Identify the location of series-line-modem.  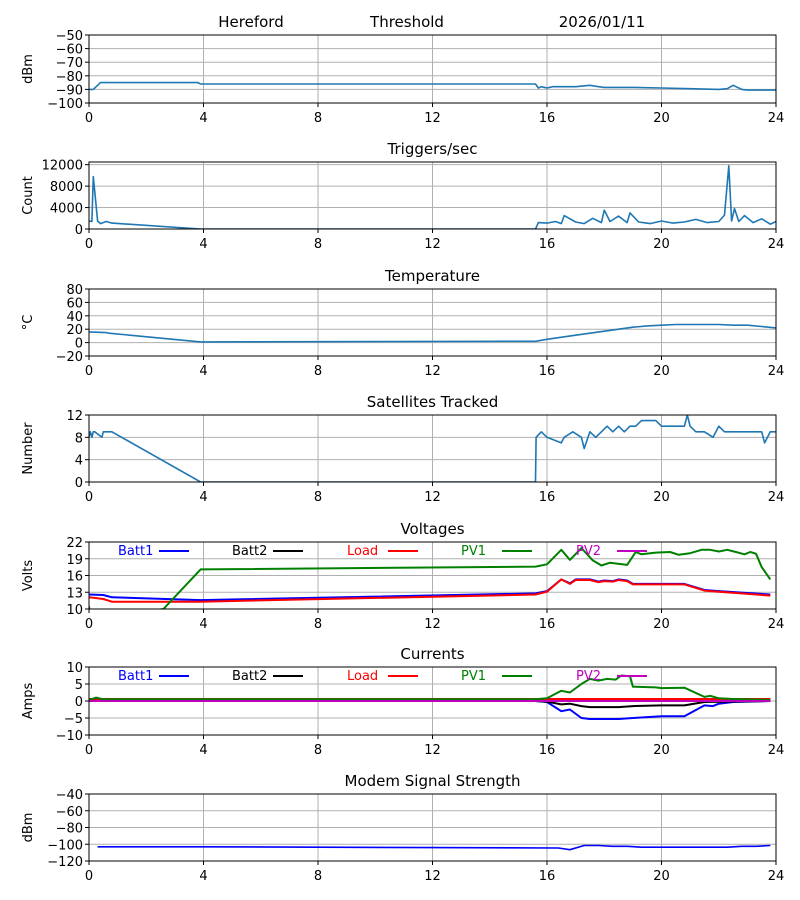
(434, 847).